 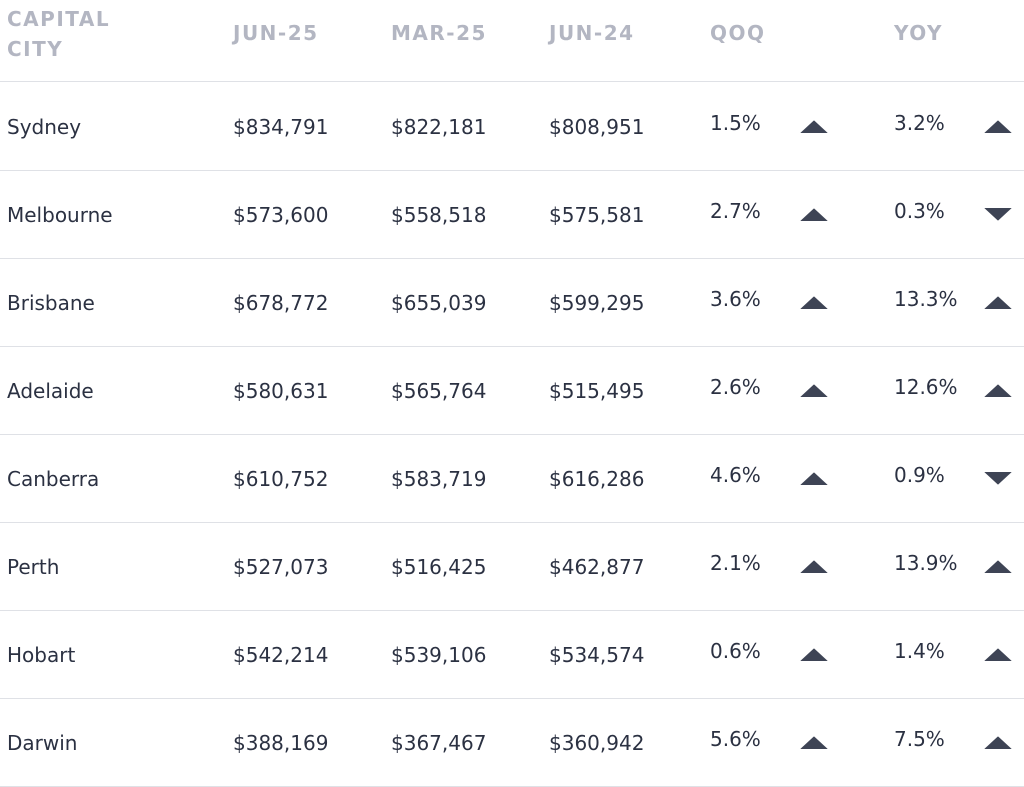 What do you see at coordinates (597, 567) in the screenshot?
I see `price-value: $462,877` at bounding box center [597, 567].